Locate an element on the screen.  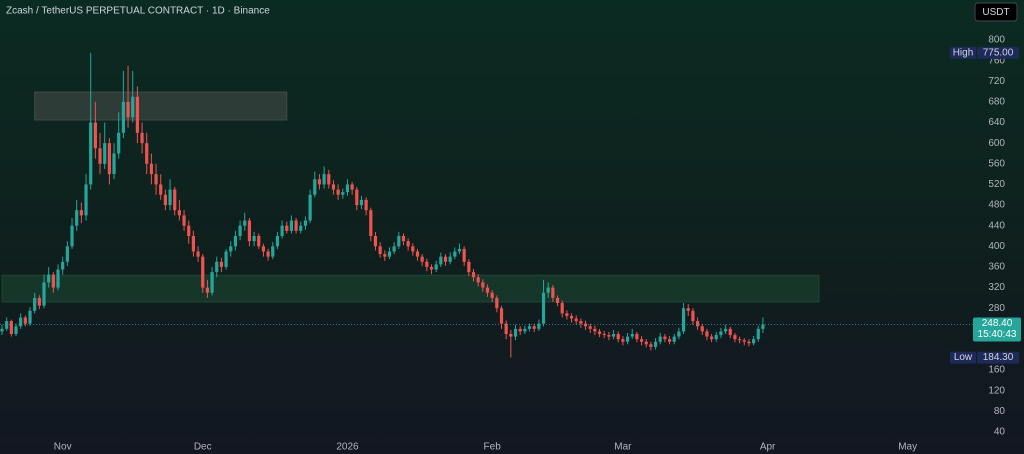
low-value-label: 184.30 is located at coordinates (998, 357).